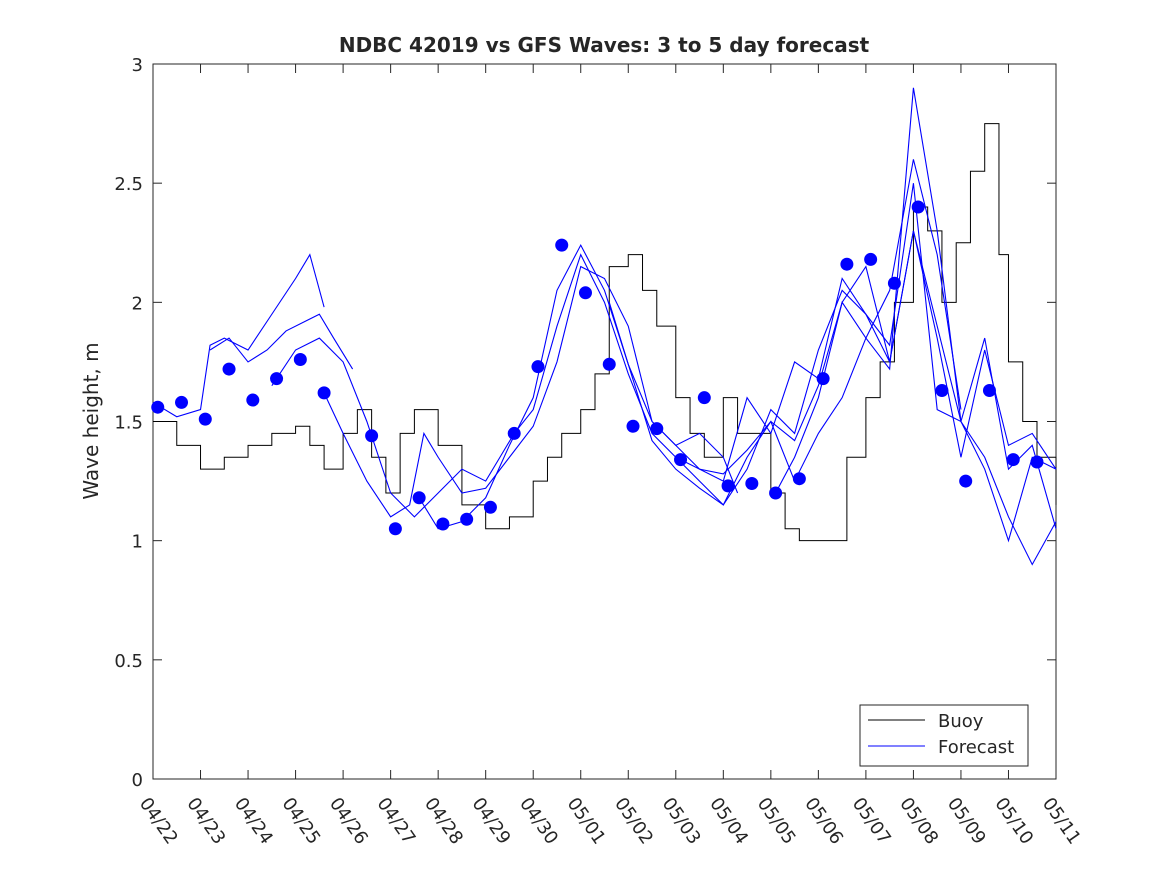 The height and width of the screenshot is (875, 1167). Describe the element at coordinates (348, 821) in the screenshot. I see `x-tick-label: 04/26` at that location.